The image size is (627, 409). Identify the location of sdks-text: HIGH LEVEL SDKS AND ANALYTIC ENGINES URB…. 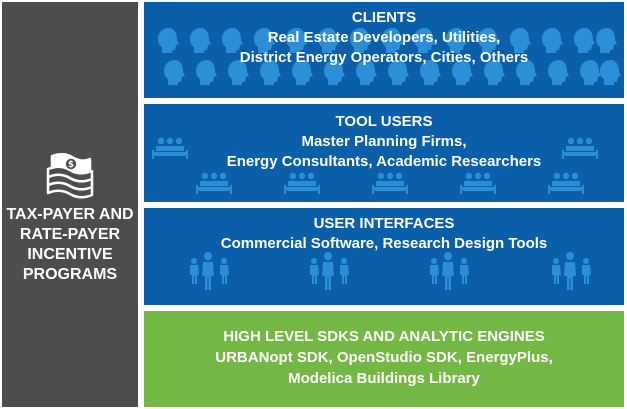
(384, 357).